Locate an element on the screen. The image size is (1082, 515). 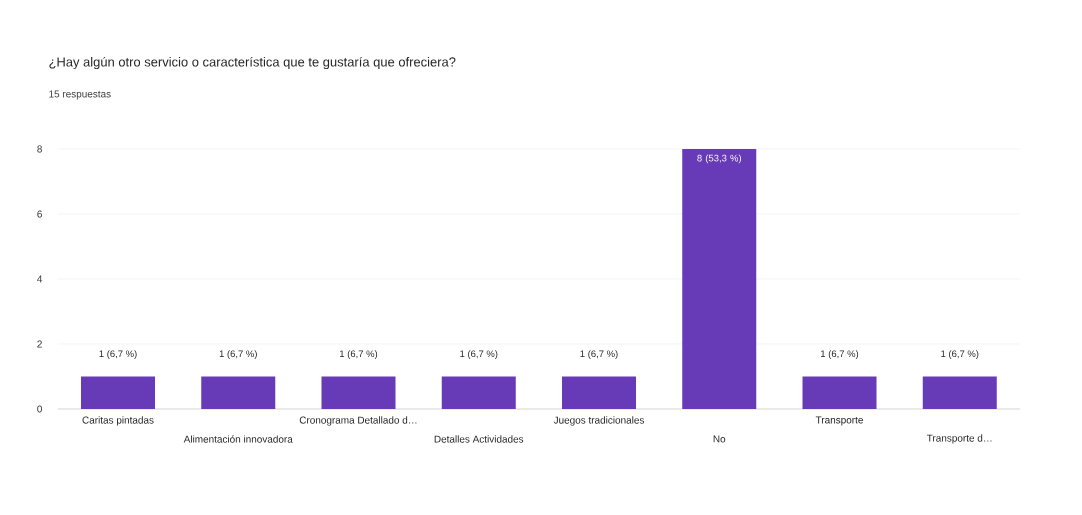
y-tick-label: 4 is located at coordinates (40, 279).